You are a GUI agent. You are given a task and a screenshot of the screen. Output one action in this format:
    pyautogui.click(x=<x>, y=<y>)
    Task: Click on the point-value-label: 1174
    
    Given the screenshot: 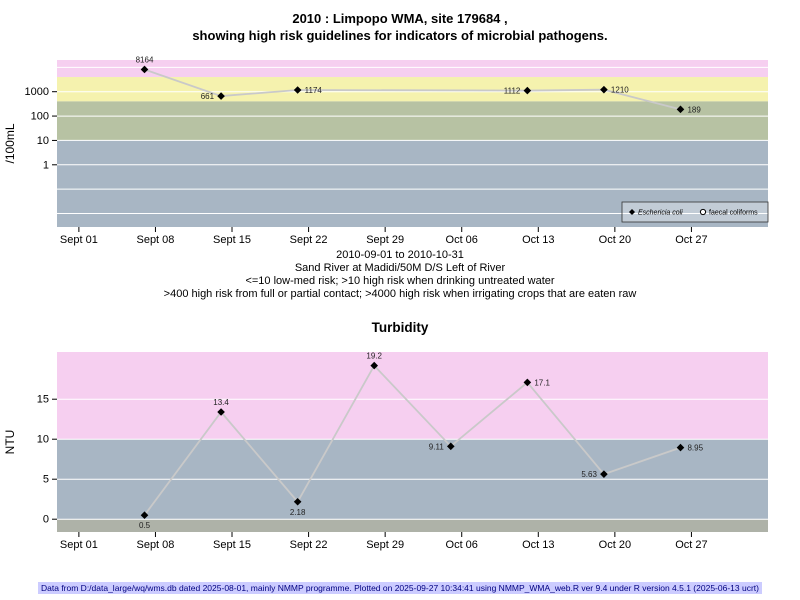 What is the action you would take?
    pyautogui.click(x=314, y=90)
    